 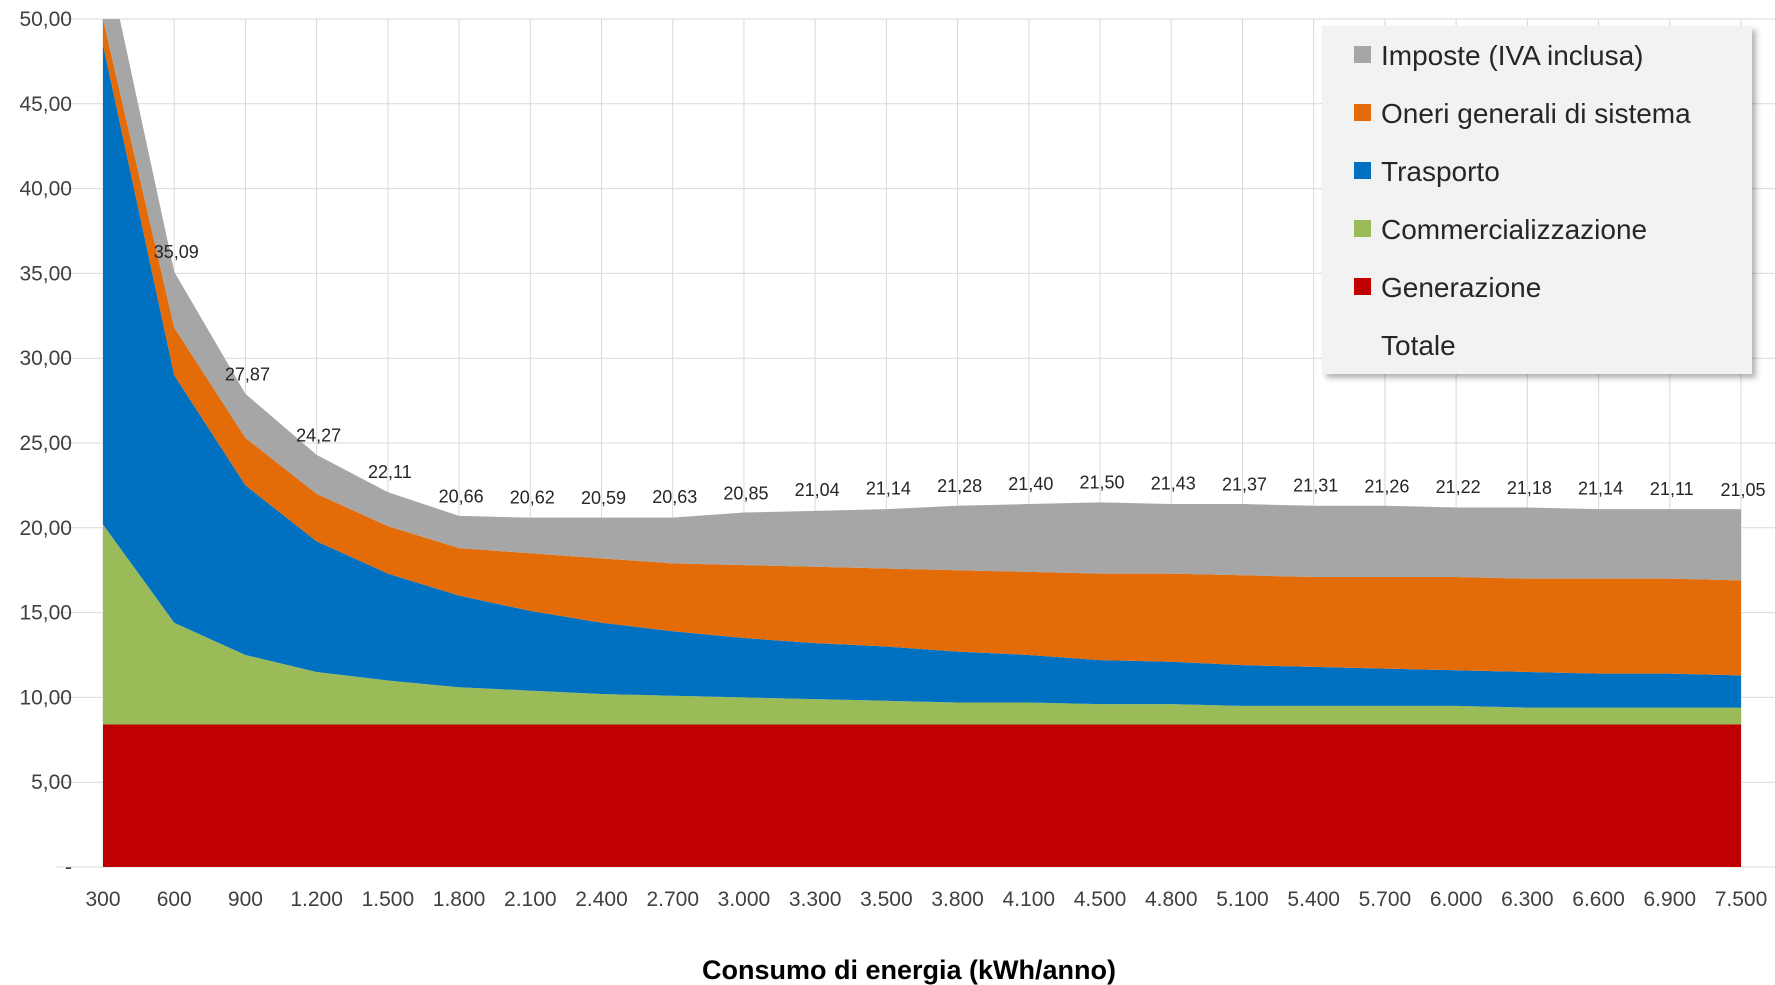 What do you see at coordinates (316, 899) in the screenshot?
I see `x-tick-label: 1.200` at bounding box center [316, 899].